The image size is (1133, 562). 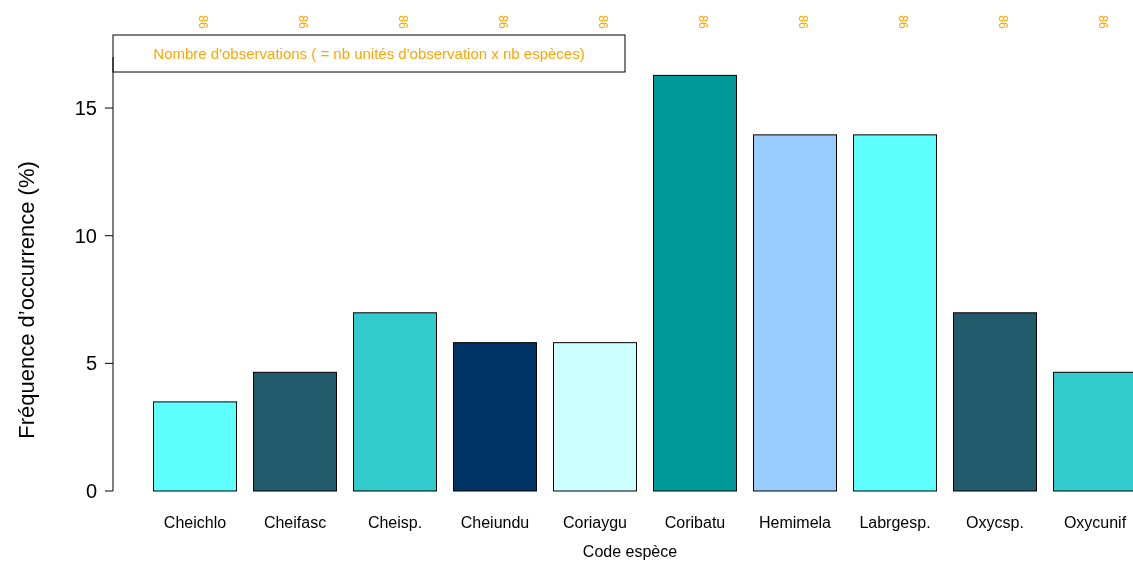 What do you see at coordinates (795, 522) in the screenshot?
I see `x-tick-label: Hemimela` at bounding box center [795, 522].